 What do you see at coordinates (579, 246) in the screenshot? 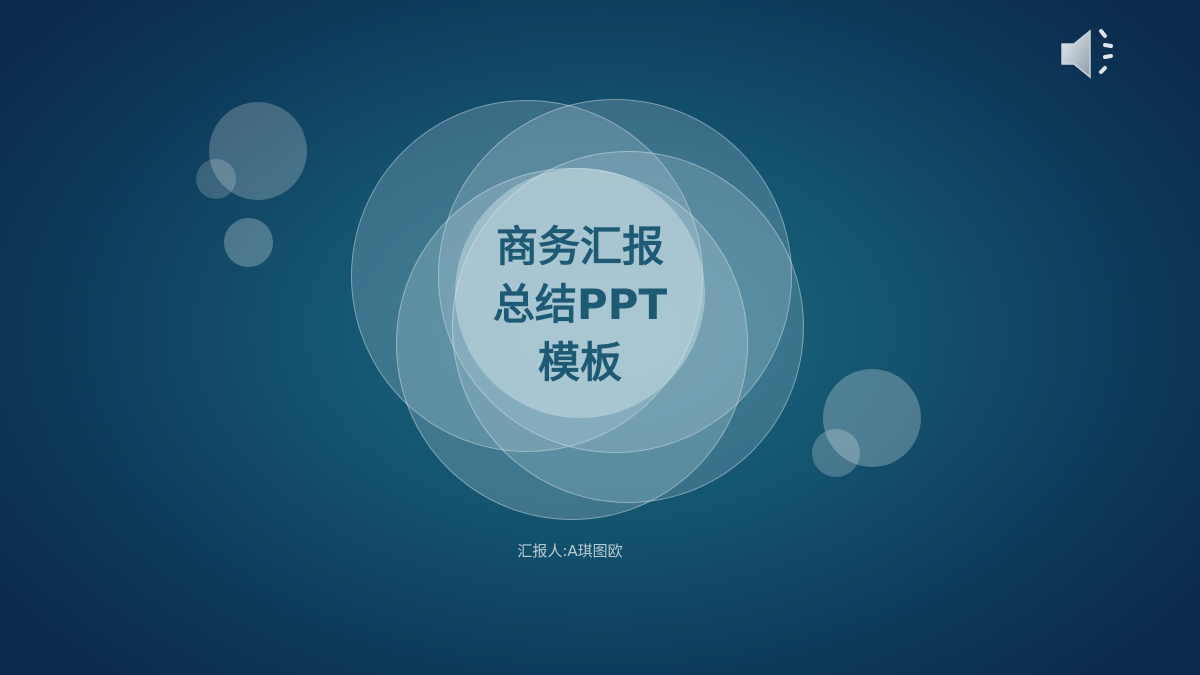
I see `slide-title-line: 商务汇报` at bounding box center [579, 246].